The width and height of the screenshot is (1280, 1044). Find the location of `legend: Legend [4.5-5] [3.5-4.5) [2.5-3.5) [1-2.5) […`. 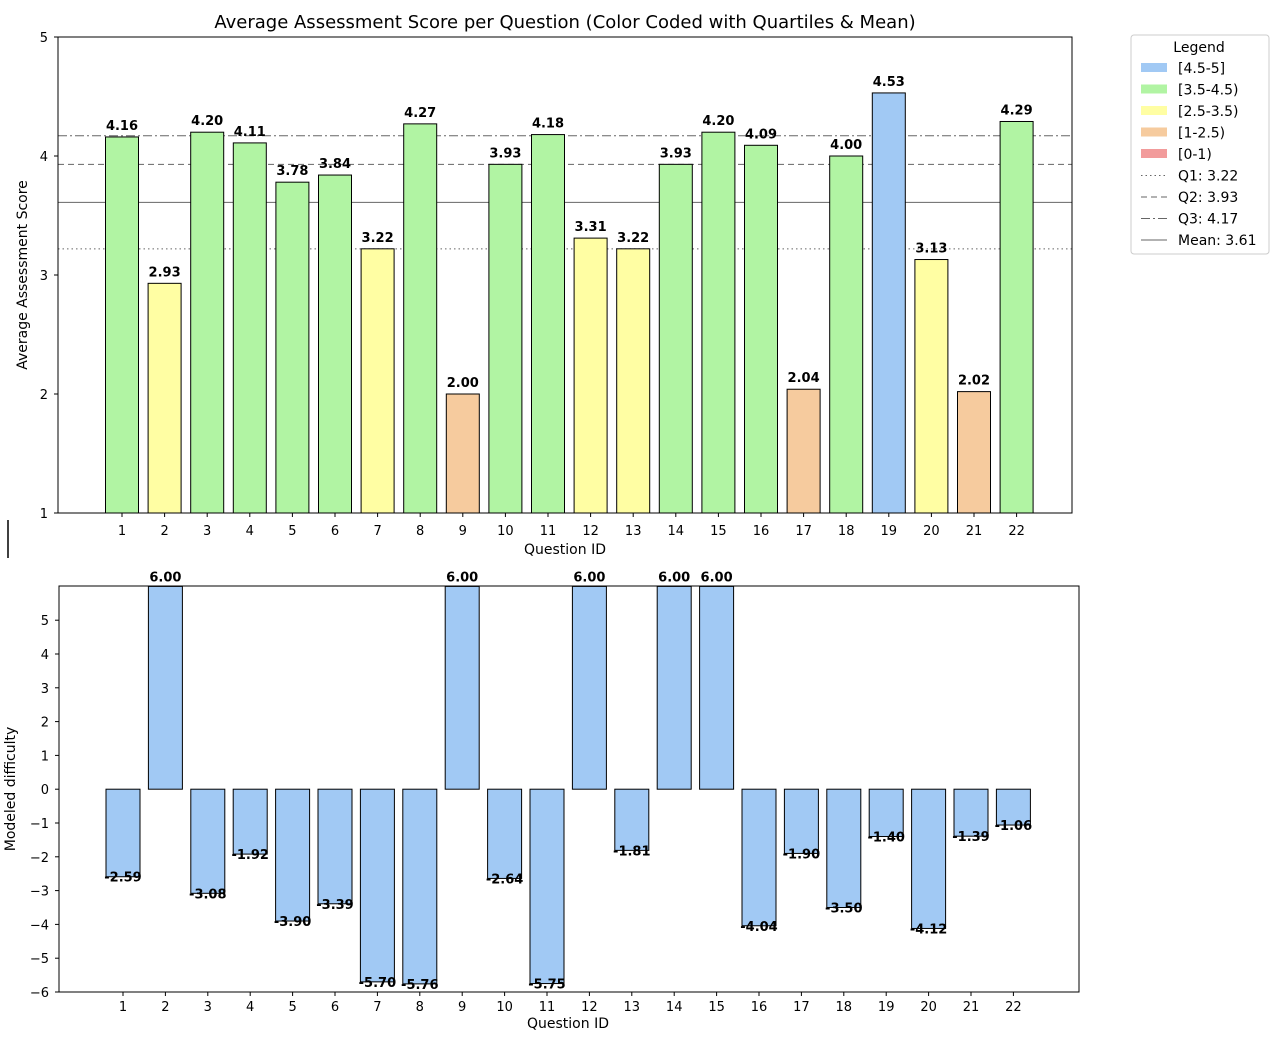

legend: Legend [4.5-5] [3.5-4.5) [2.5-3.5) [1-2.5) [… is located at coordinates (1200, 144).